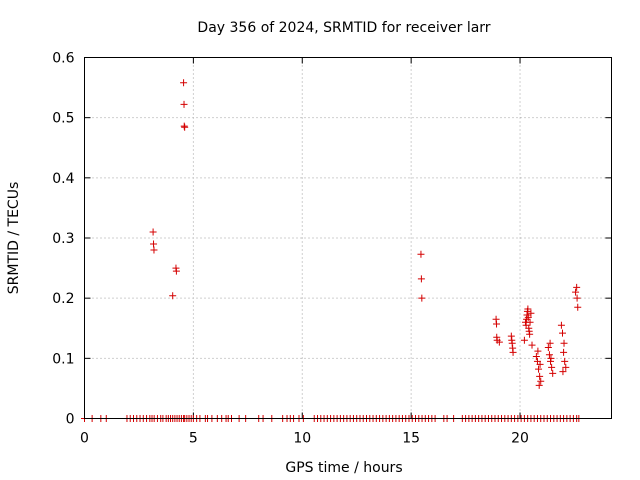 Image resolution: width=640 pixels, height=480 pixels. I want to click on y-tick-label: 0, so click(70, 420).